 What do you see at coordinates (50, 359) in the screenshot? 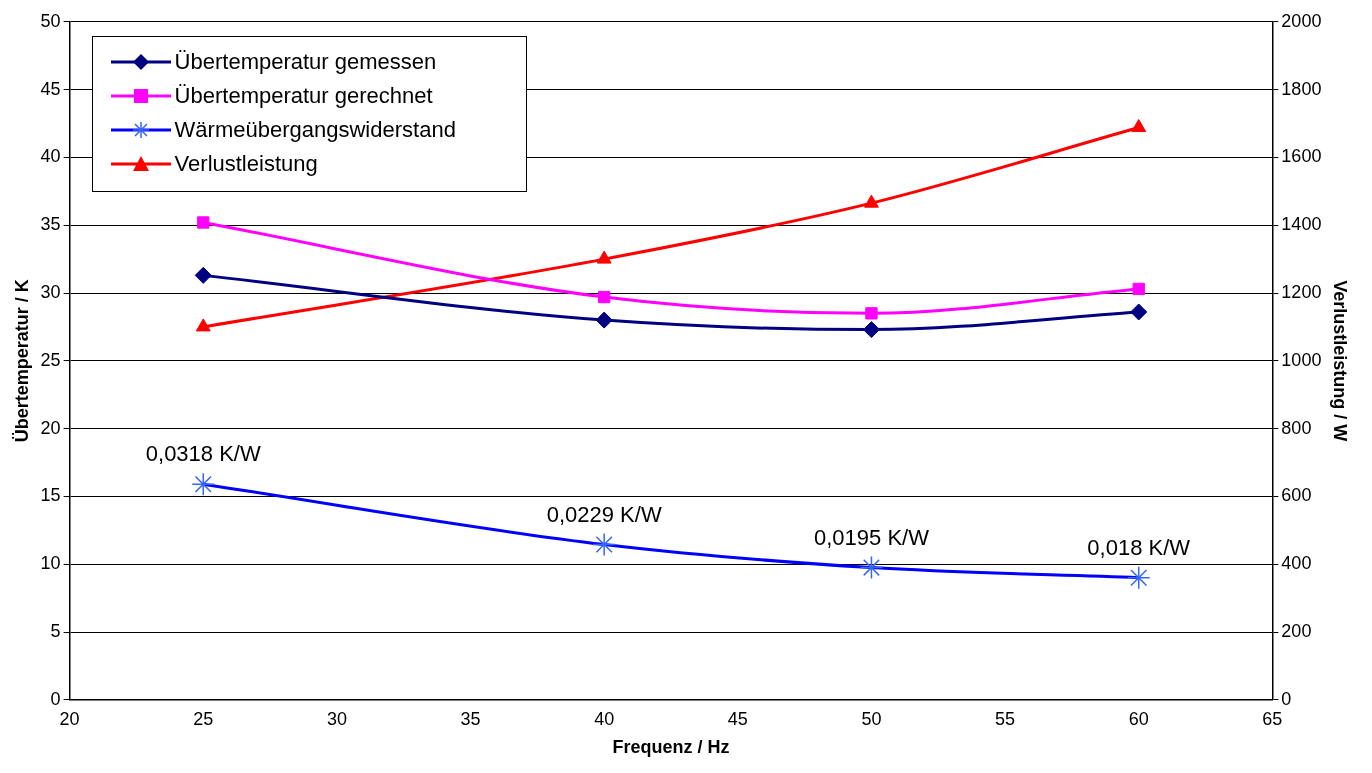
I see `y-tick-label: 25` at bounding box center [50, 359].